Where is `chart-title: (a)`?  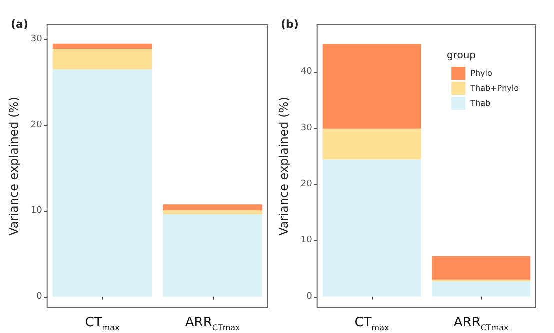 chart-title: (a) is located at coordinates (19, 24).